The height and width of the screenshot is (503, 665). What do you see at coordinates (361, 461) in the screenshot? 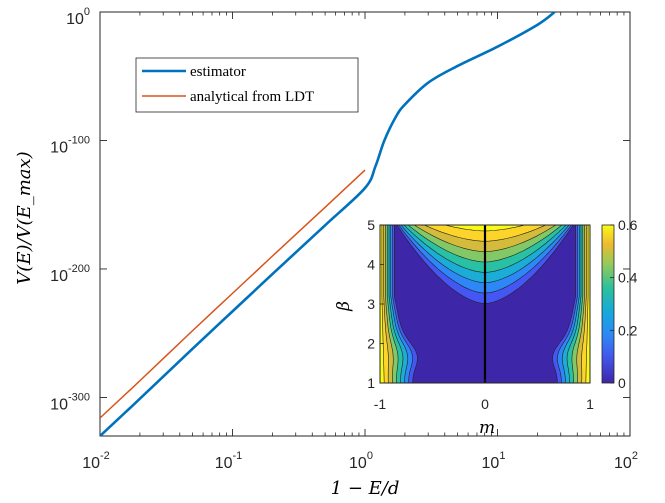
I see `x-tick-label: 10⁰` at bounding box center [361, 461].